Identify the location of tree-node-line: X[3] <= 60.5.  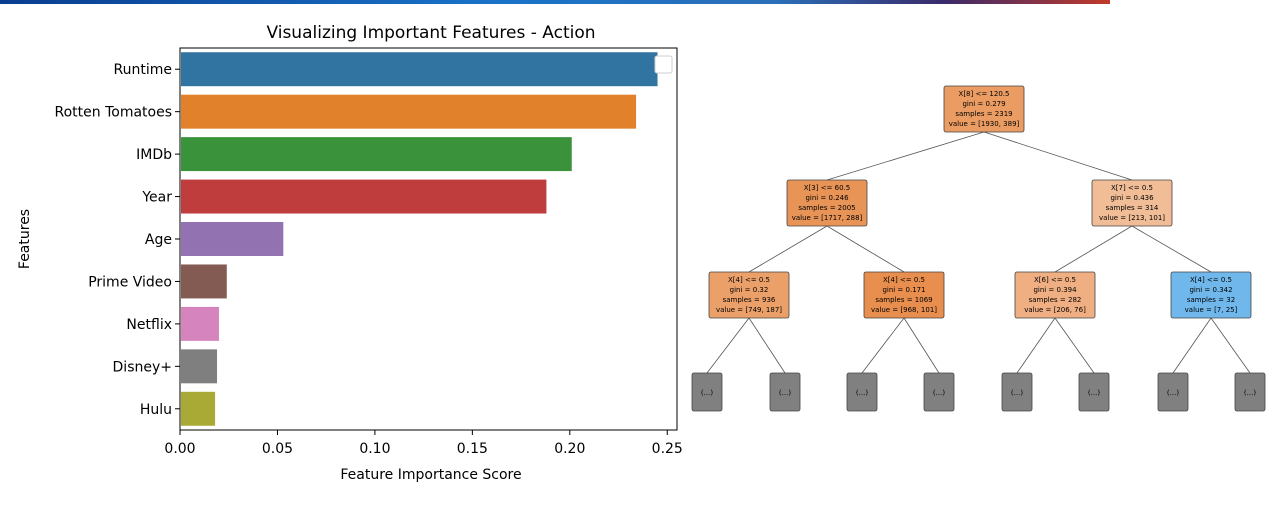
(827, 188).